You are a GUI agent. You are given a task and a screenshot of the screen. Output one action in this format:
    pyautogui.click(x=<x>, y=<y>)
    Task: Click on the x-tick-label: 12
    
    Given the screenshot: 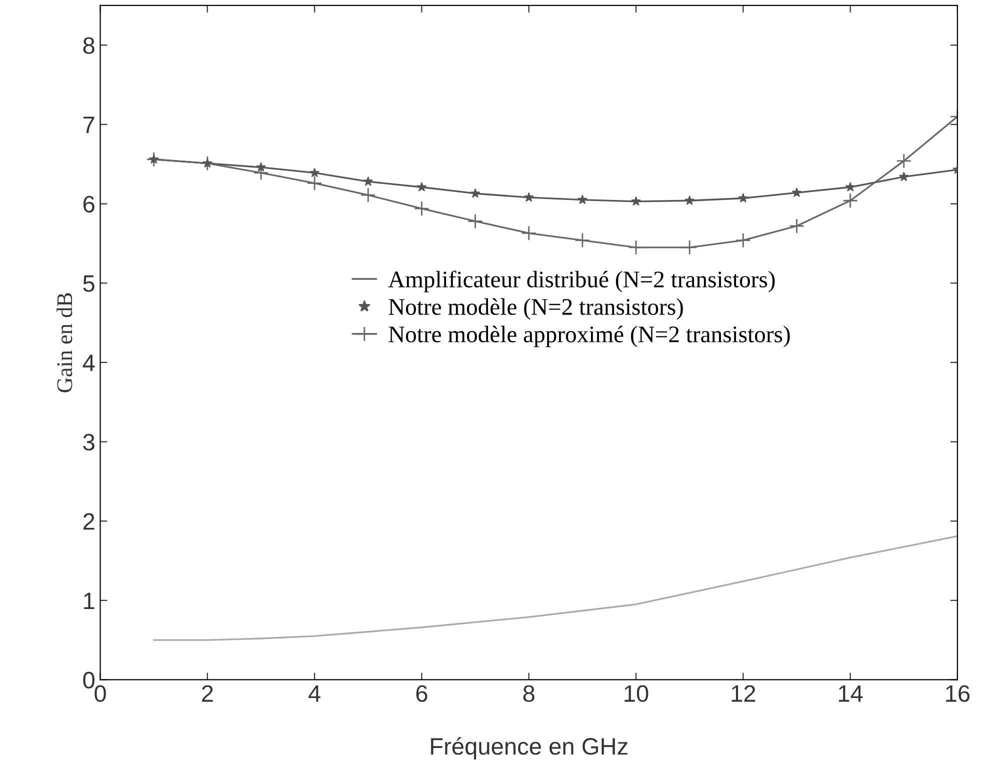 What is the action you would take?
    pyautogui.click(x=744, y=693)
    